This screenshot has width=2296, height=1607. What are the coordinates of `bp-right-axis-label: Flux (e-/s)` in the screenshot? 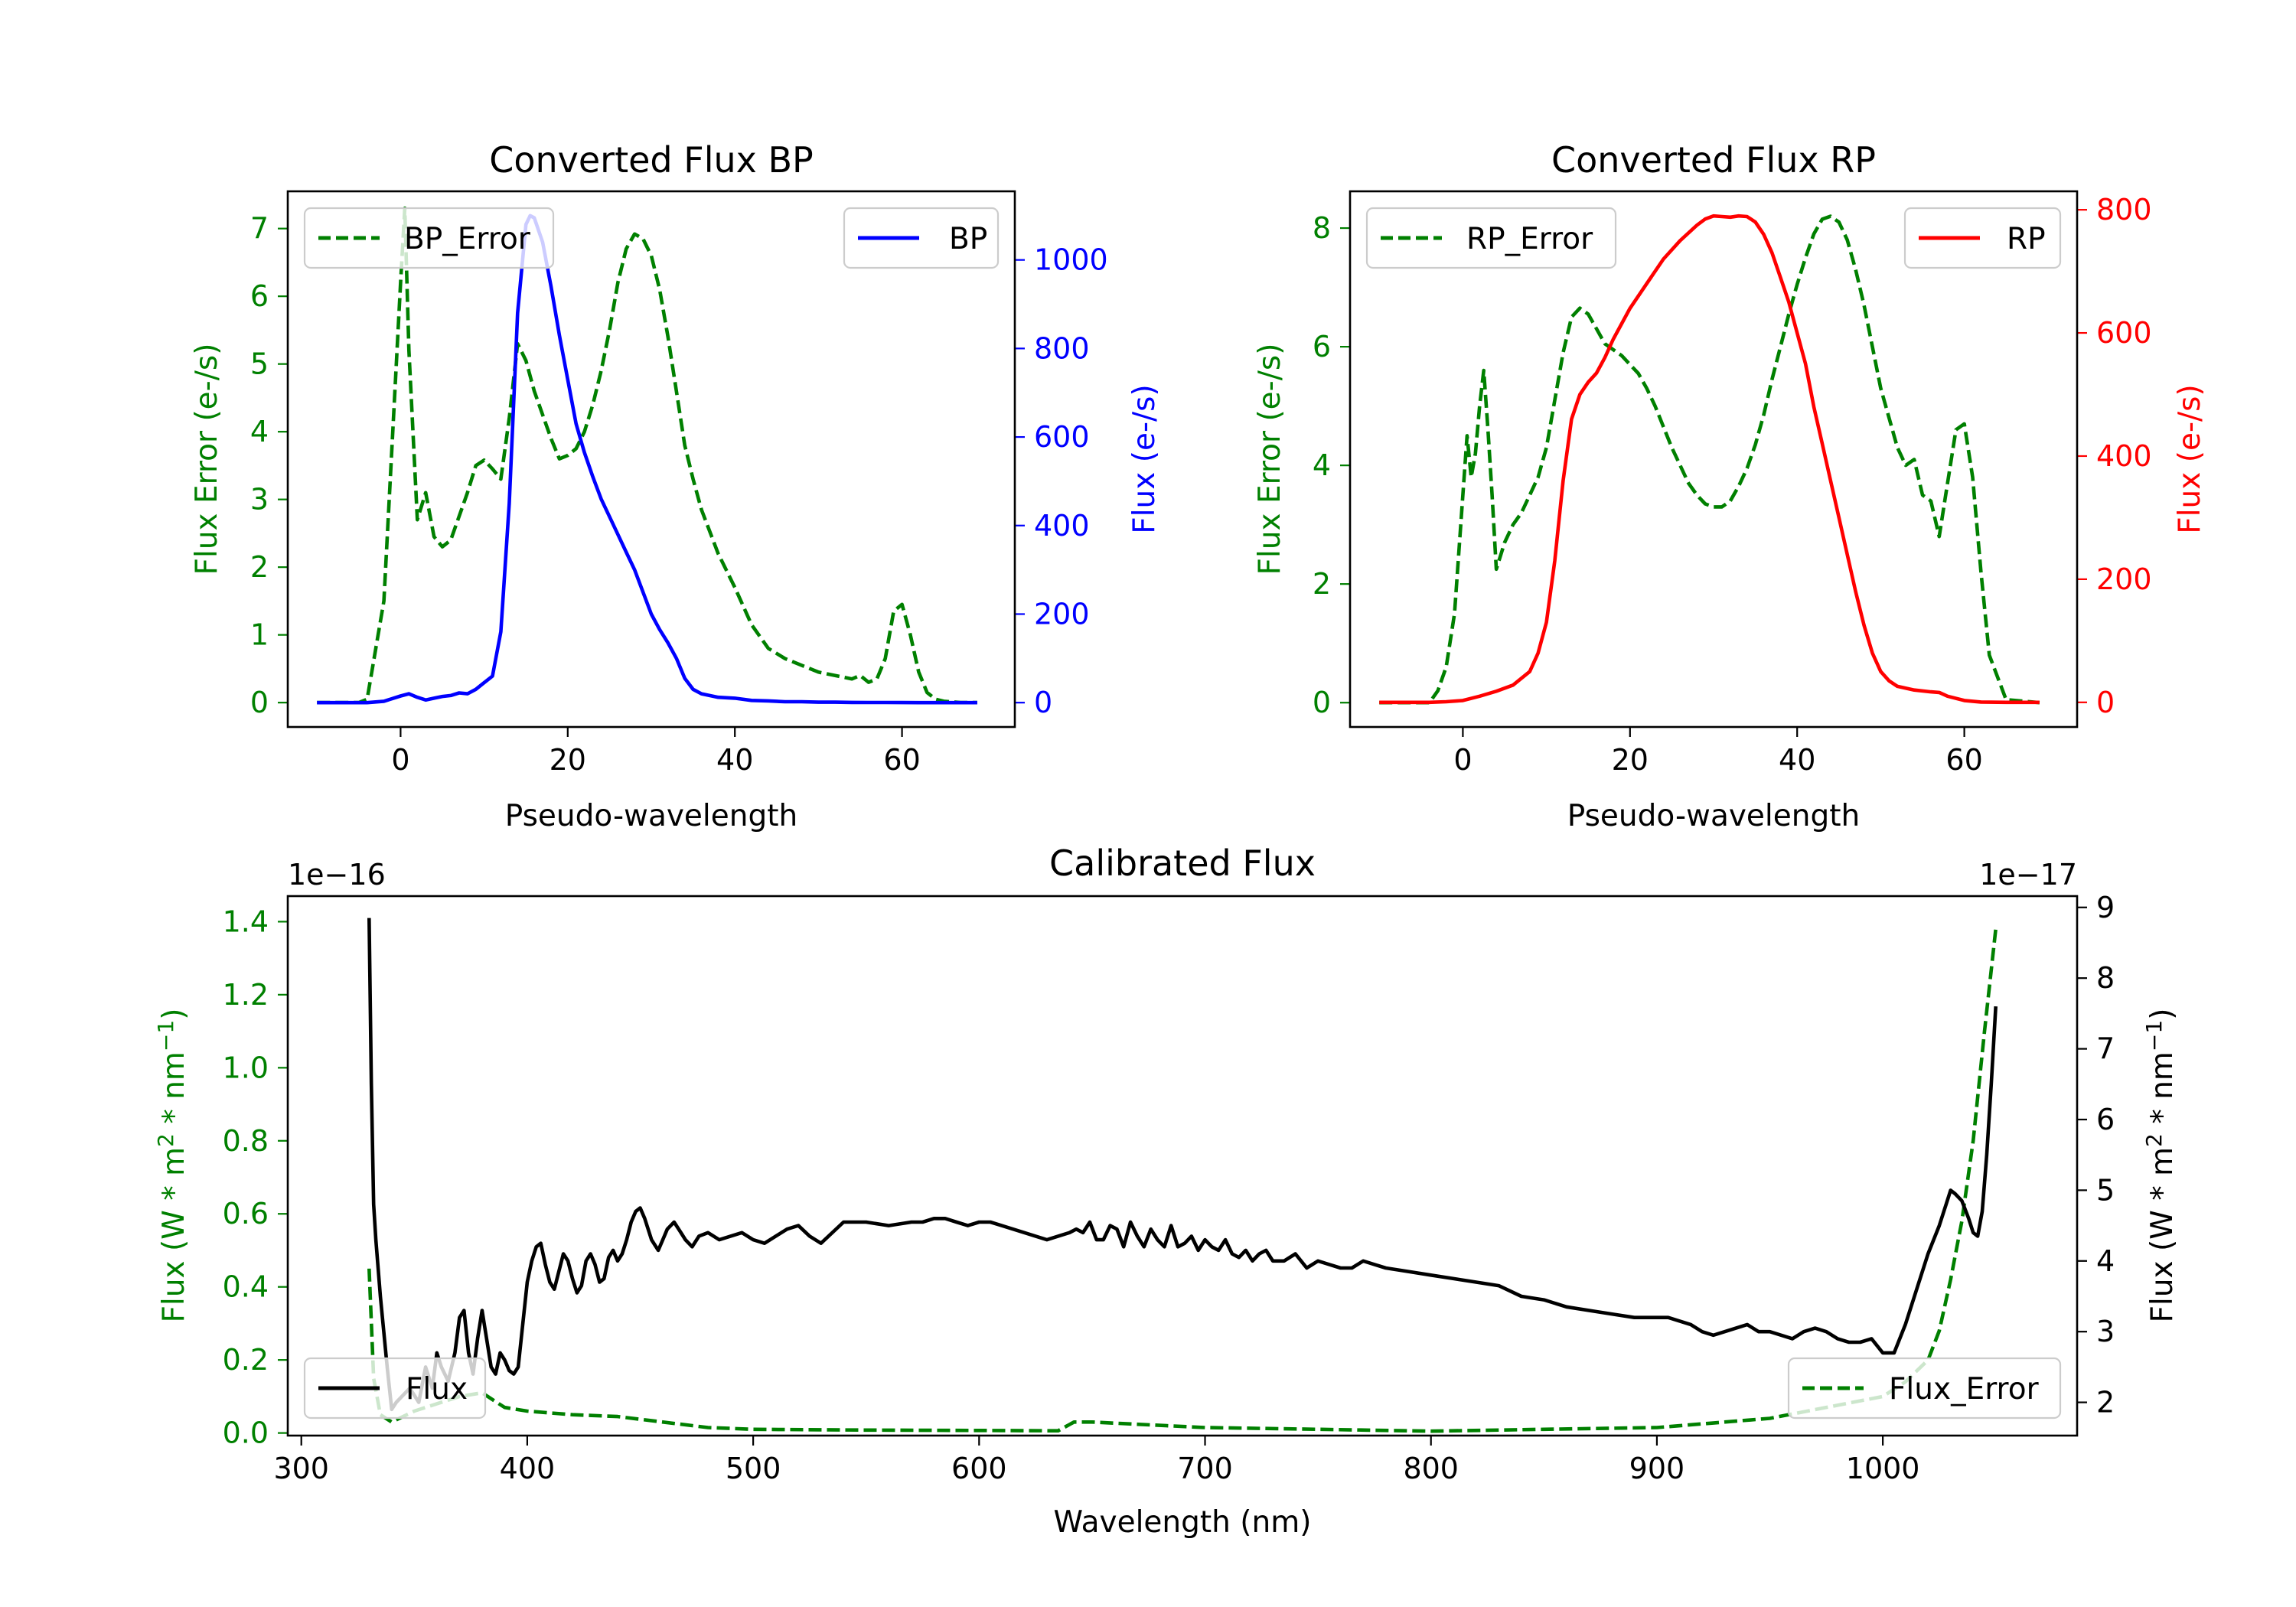 It's located at (1144, 458).